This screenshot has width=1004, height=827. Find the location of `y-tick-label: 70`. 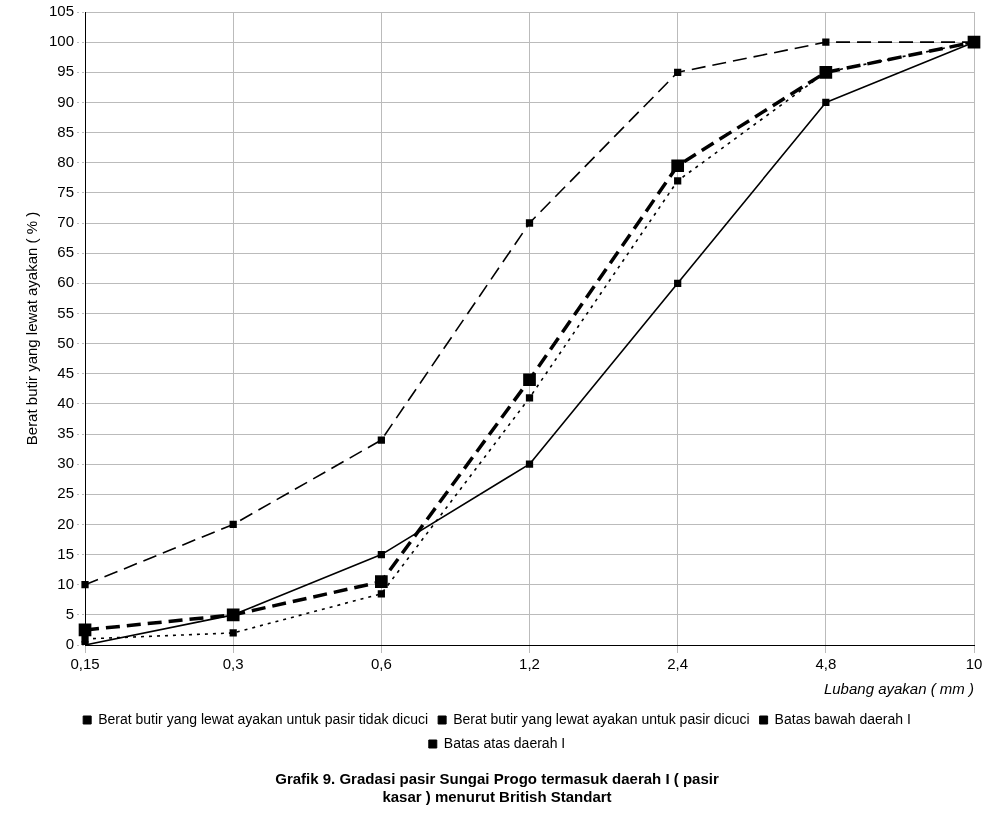

y-tick-label: 70 is located at coordinates (66, 222).